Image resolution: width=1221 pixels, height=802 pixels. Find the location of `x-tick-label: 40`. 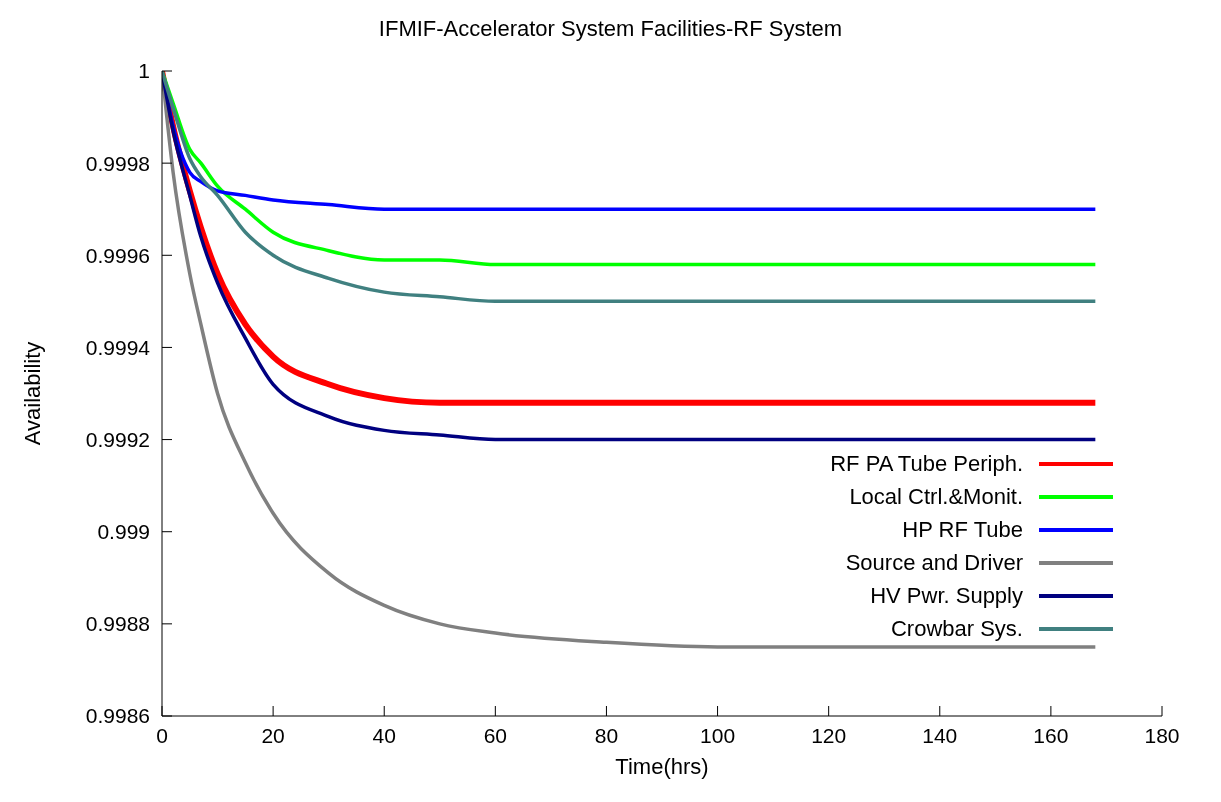

x-tick-label: 40 is located at coordinates (384, 735).